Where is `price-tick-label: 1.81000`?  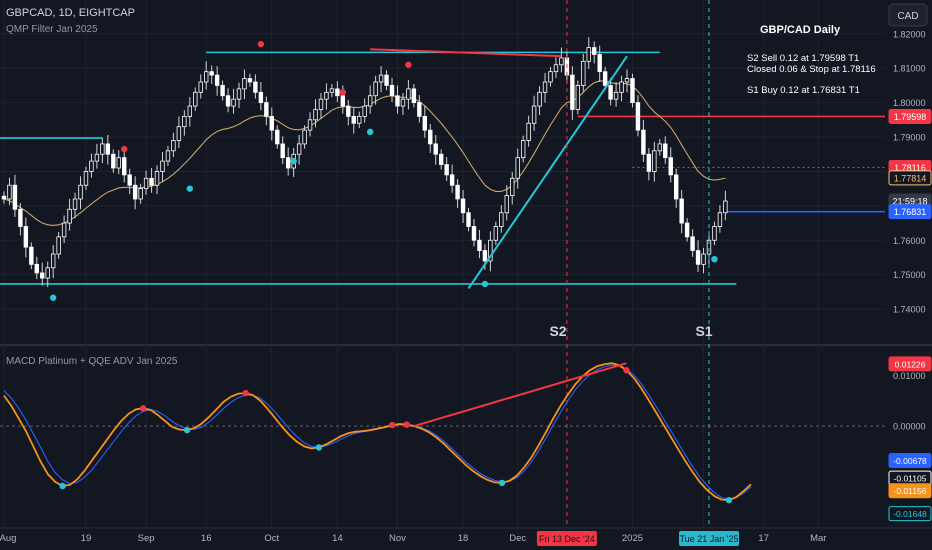 price-tick-label: 1.81000 is located at coordinates (909, 69).